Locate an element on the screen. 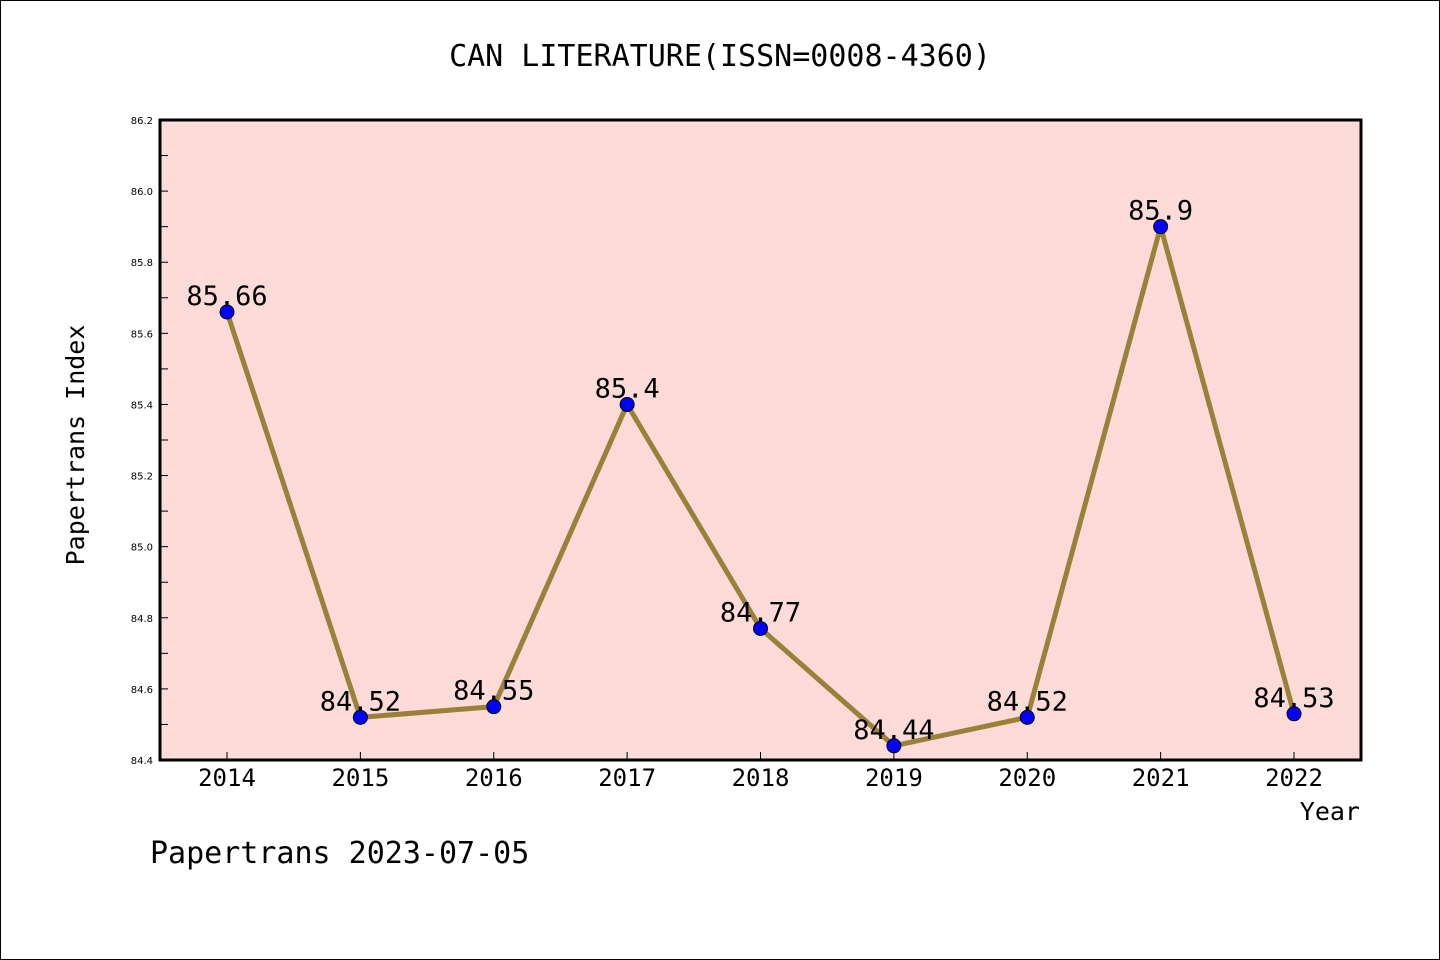  y-tick-label: 85.2 is located at coordinates (142, 477).